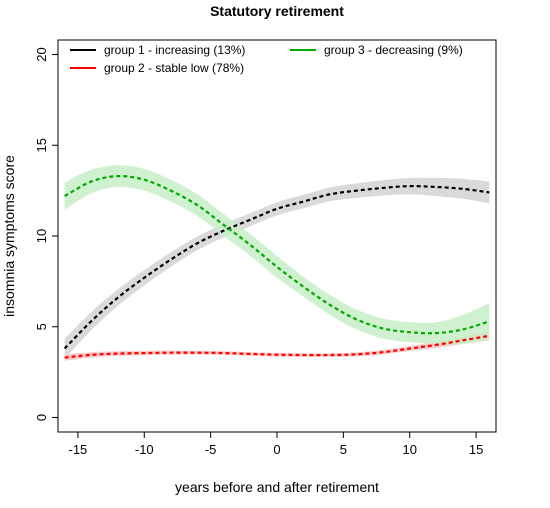 The image size is (550, 508). Describe the element at coordinates (9, 236) in the screenshot. I see `y-axis-label: insomnia symptoms score` at that location.